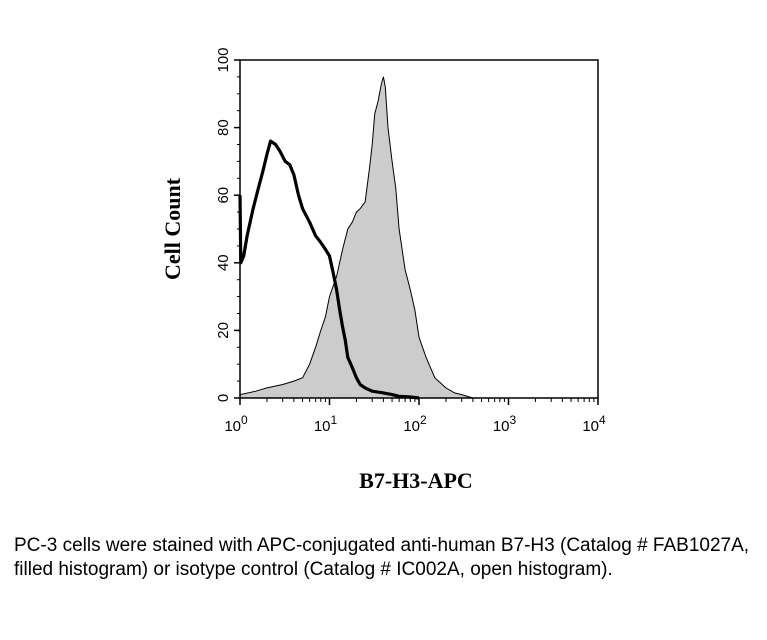 This screenshot has height=640, width=767. What do you see at coordinates (326, 424) in the screenshot?
I see `x-tick-label: 10¹` at bounding box center [326, 424].